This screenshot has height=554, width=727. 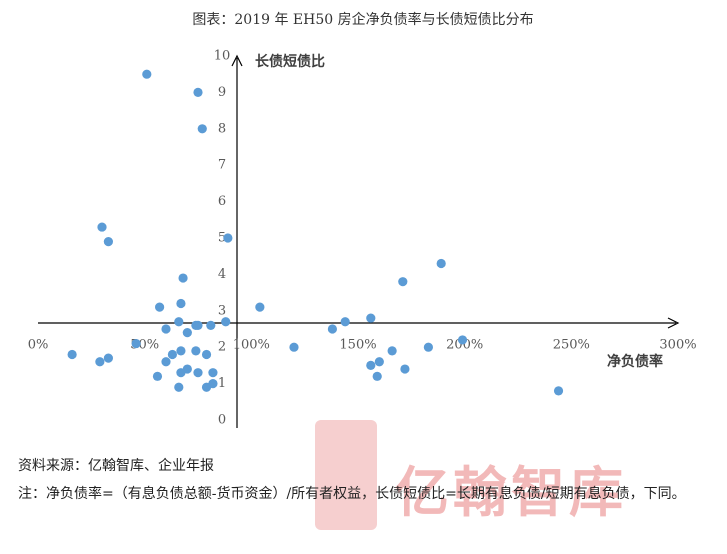 I want to click on watermark: 亿翰智库, so click(x=511, y=492).